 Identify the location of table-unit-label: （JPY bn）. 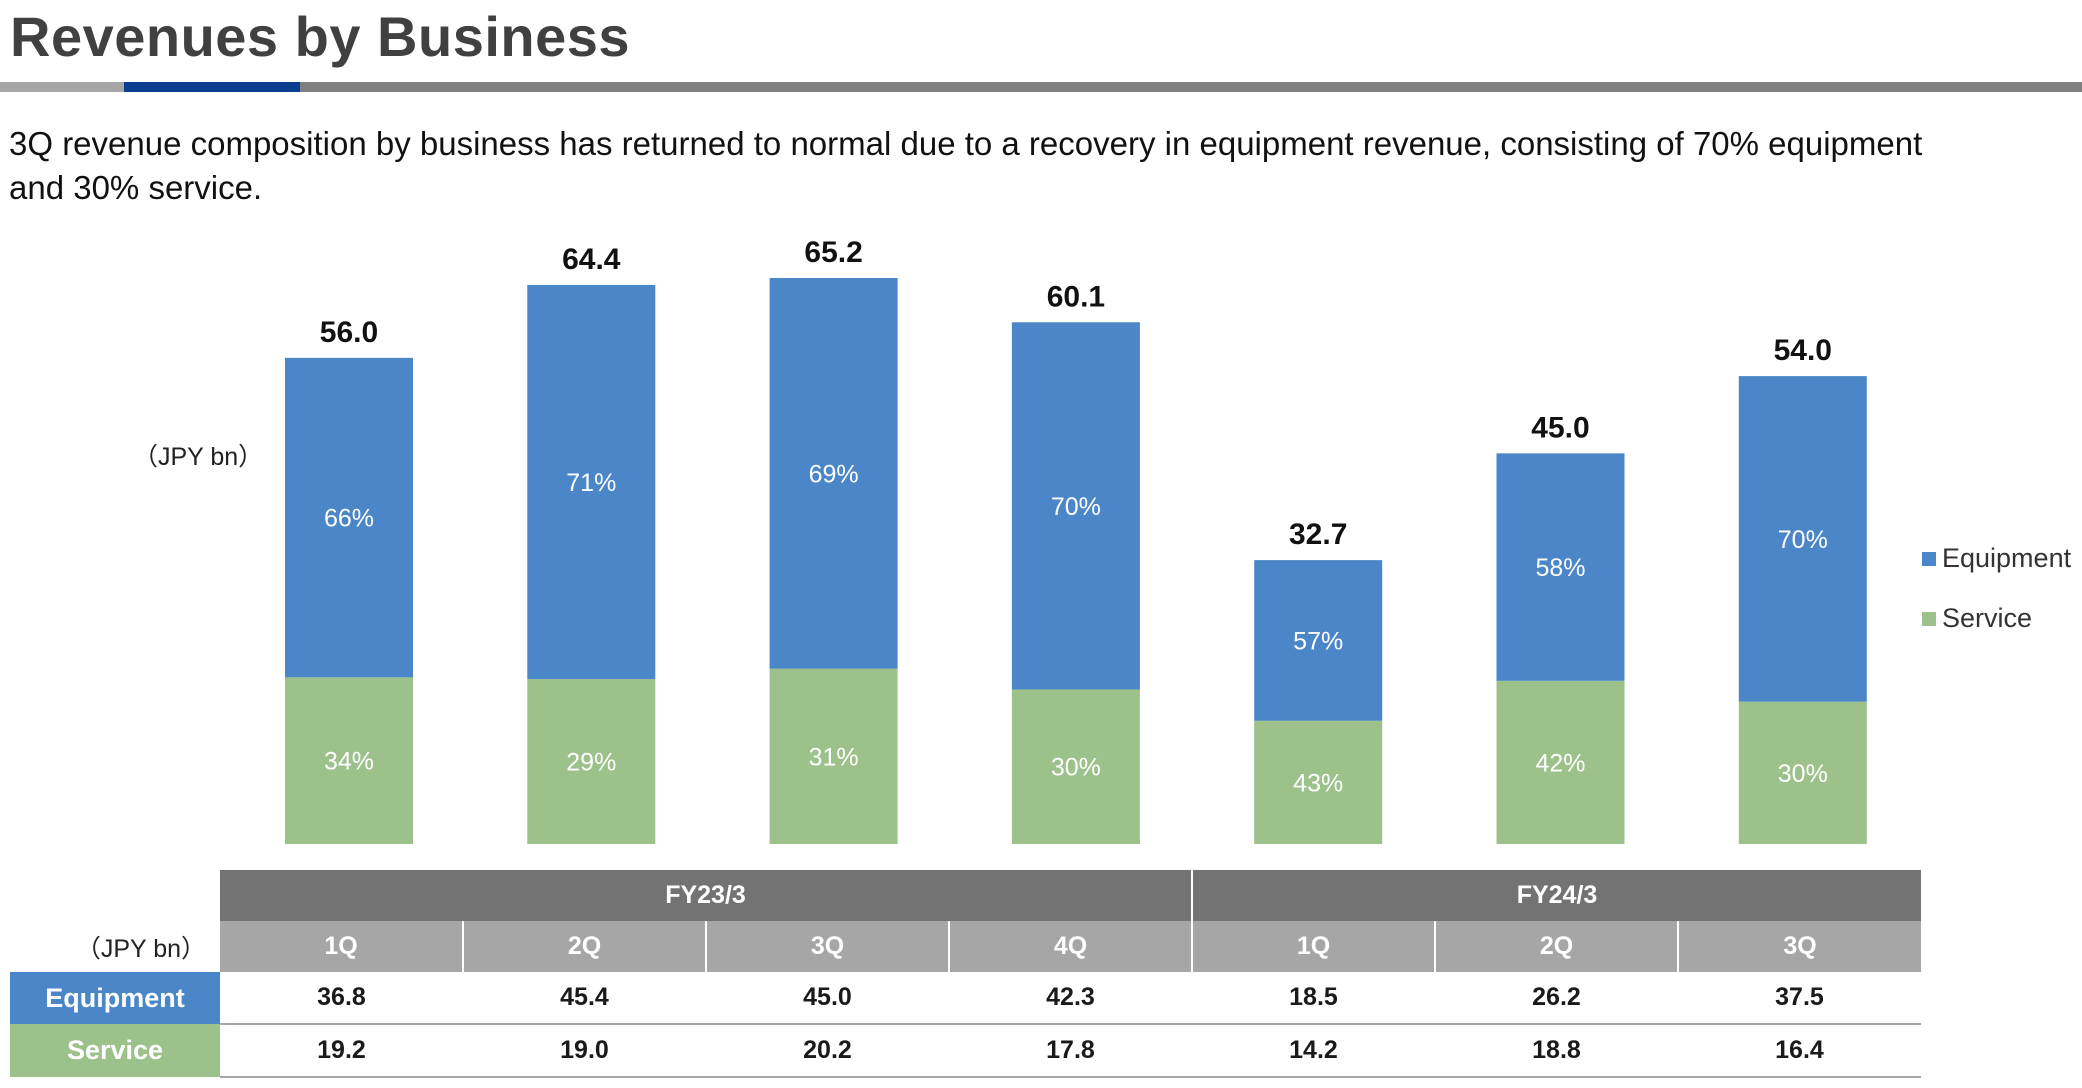
(140, 948).